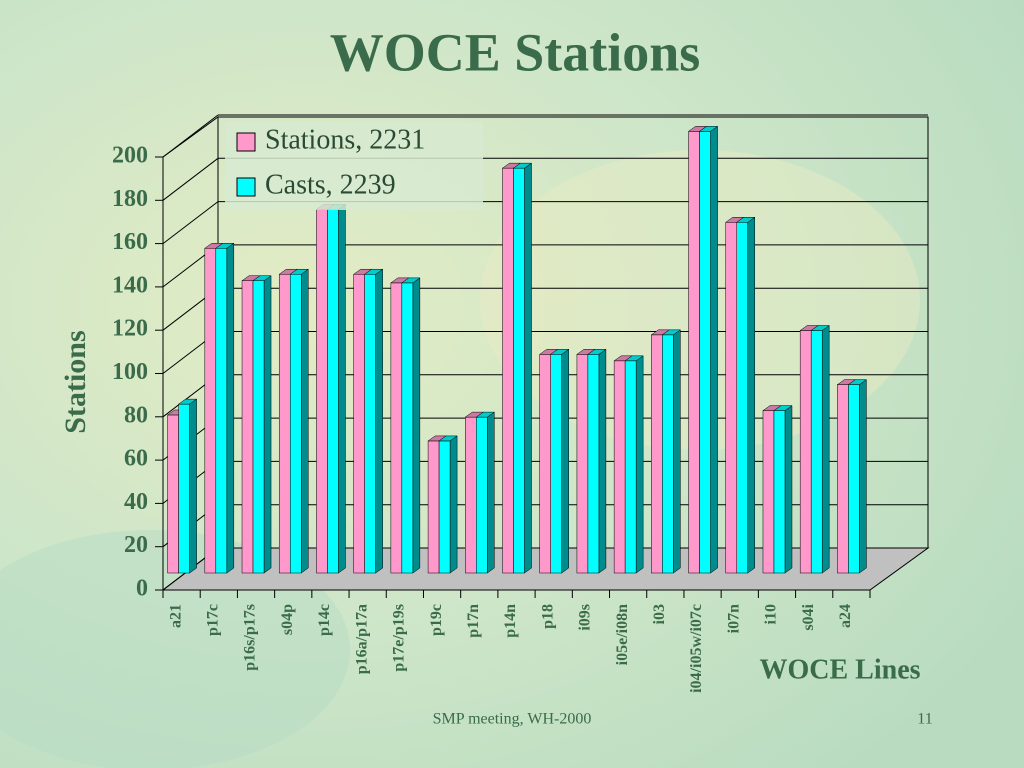 The image size is (1024, 768). Describe the element at coordinates (512, 719) in the screenshot. I see `footer: SMP meeting, WH-2000` at that location.